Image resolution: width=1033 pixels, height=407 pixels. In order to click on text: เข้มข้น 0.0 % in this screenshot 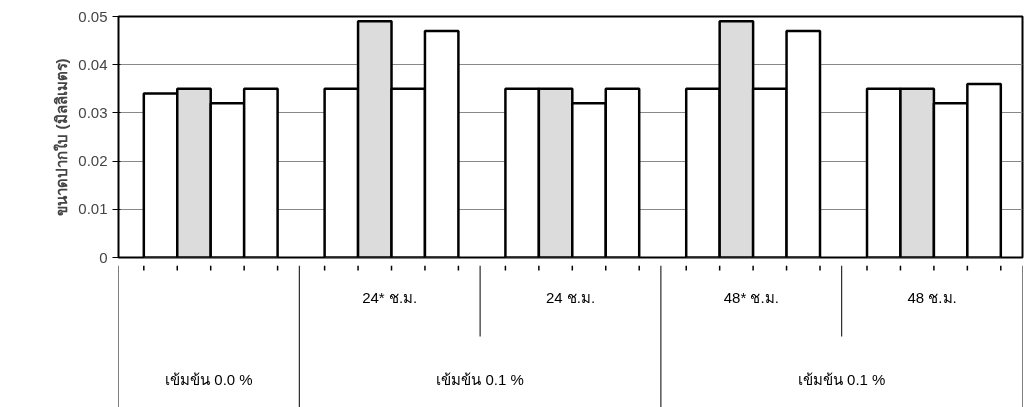, I will do `click(209, 379)`.